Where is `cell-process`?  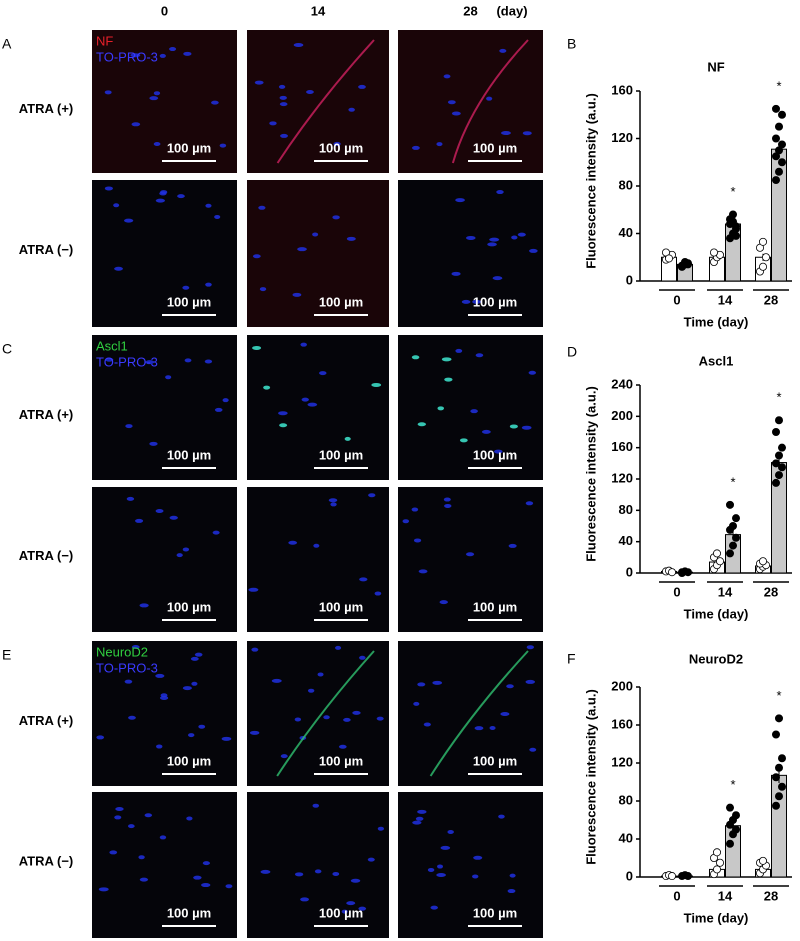 cell-process is located at coordinates (325, 101).